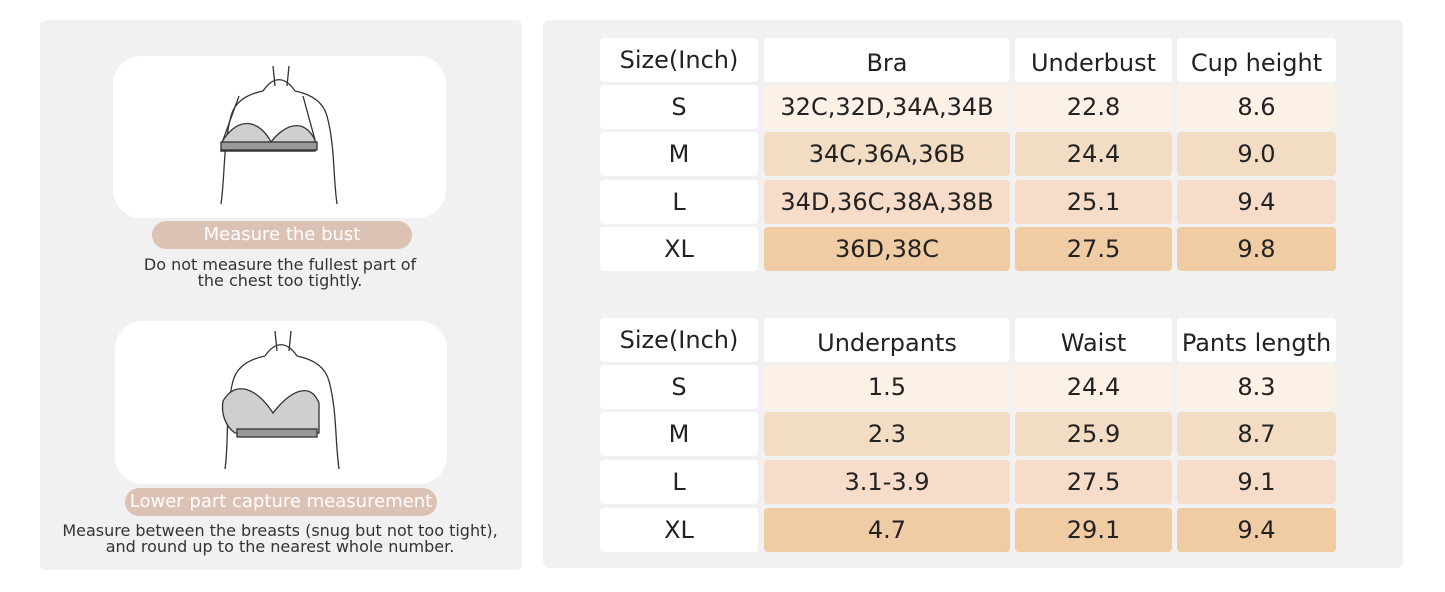 The image size is (1445, 592). What do you see at coordinates (282, 235) in the screenshot?
I see `guide-label: Measure the bust` at bounding box center [282, 235].